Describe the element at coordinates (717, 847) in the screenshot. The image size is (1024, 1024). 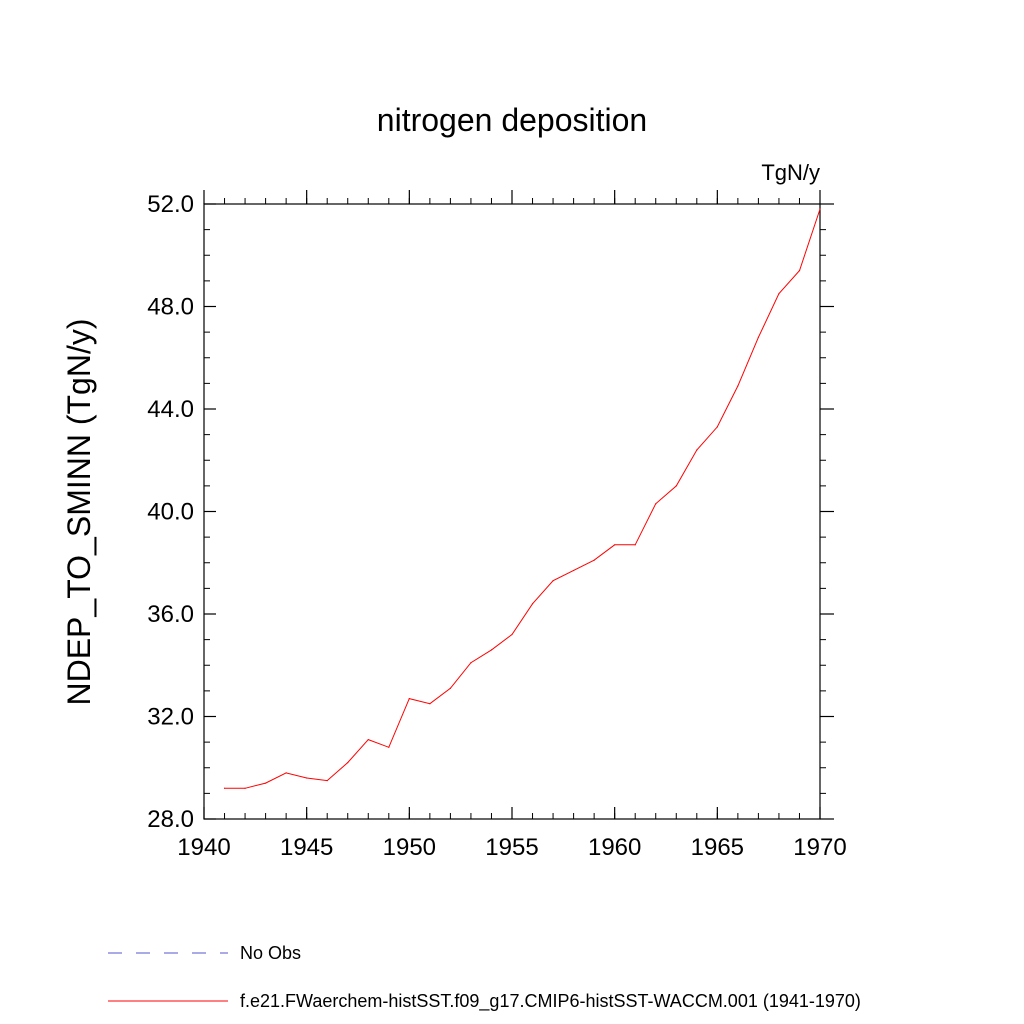
I see `x-tick-label: 1965` at that location.